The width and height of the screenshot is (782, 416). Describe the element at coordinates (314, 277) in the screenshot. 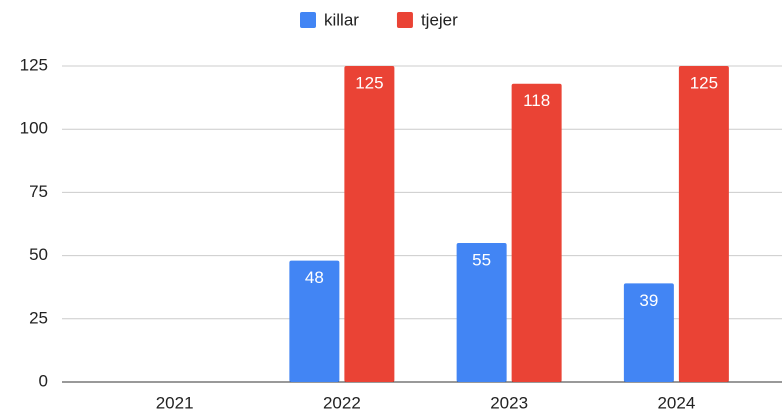

I see `data-label: 48` at that location.